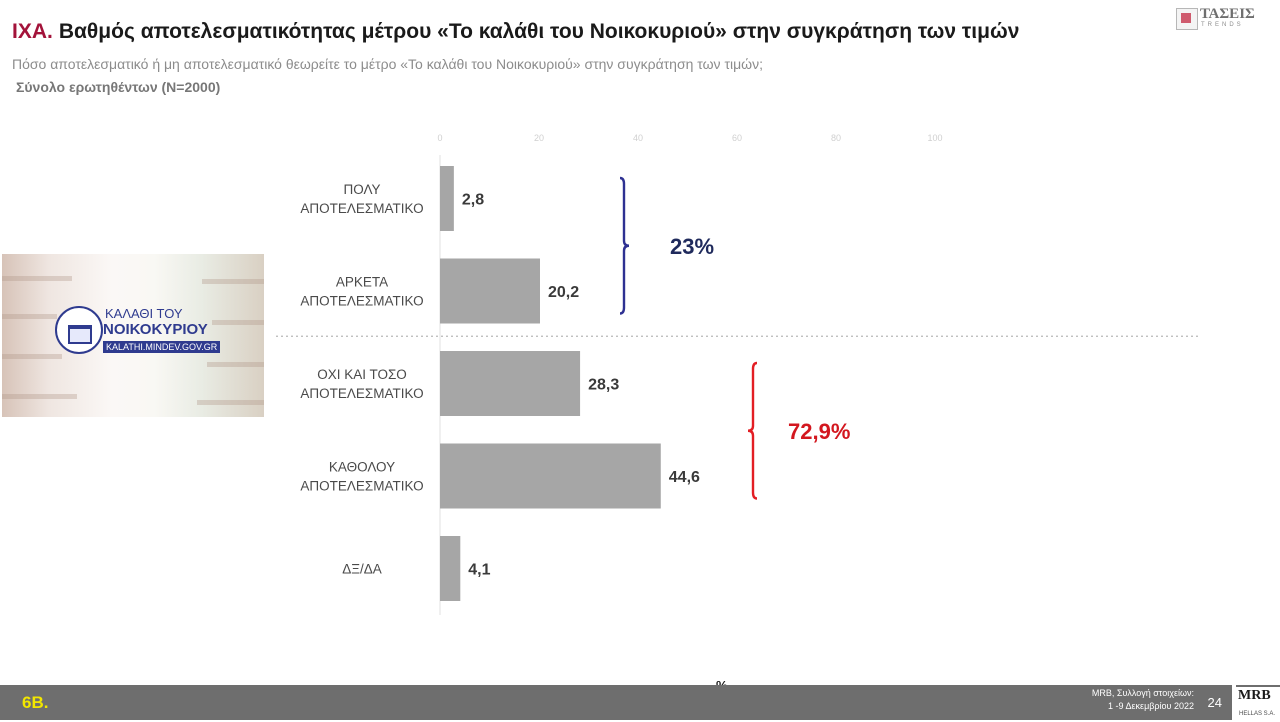 This screenshot has width=1280, height=722. Describe the element at coordinates (934, 138) in the screenshot. I see `x-tick-label: 100` at that location.